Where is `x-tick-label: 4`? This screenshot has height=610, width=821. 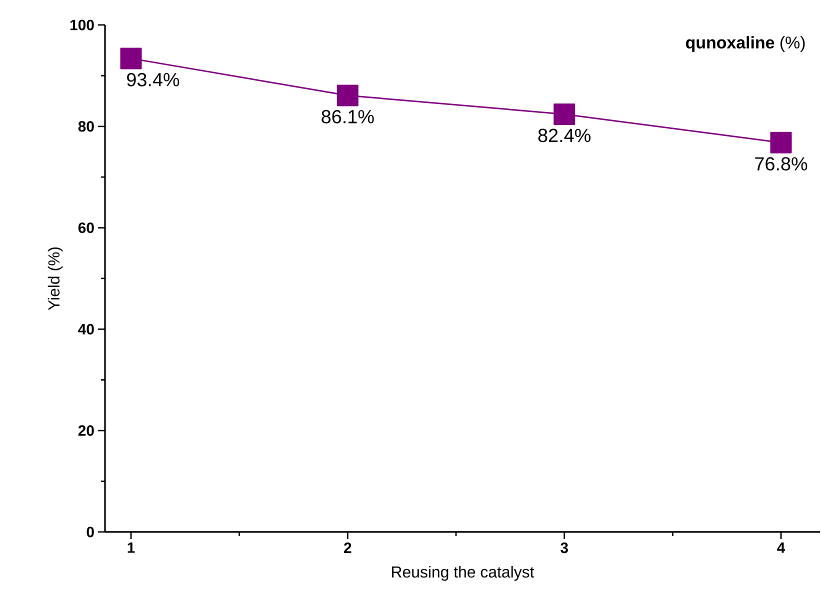
x-tick-label: 4 is located at coordinates (781, 547).